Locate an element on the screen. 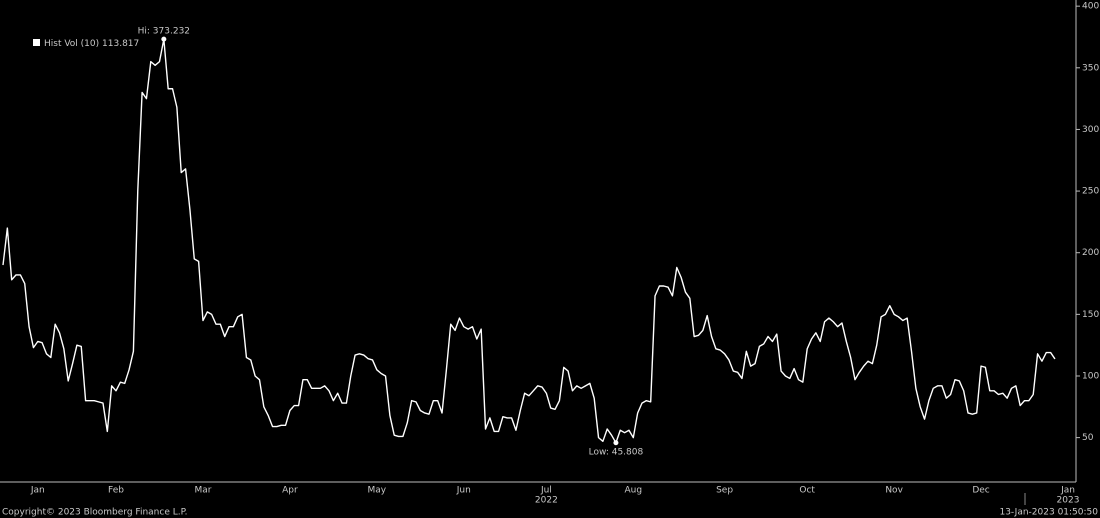 The height and width of the screenshot is (518, 1100). footer-right: 13-Jan-2023 01:50:50 is located at coordinates (1048, 513).